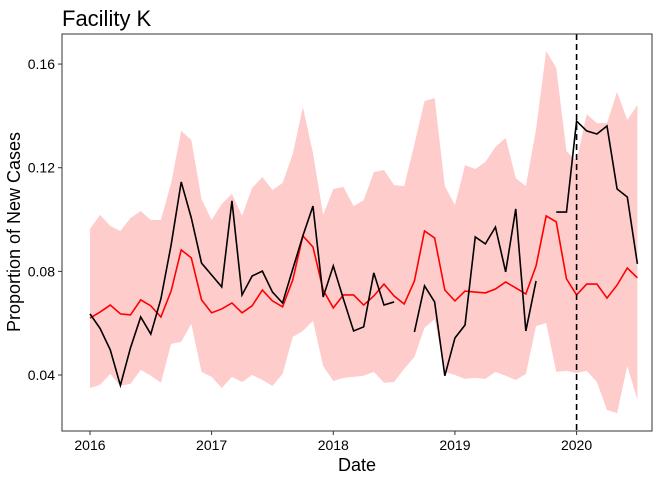  Describe the element at coordinates (41, 64) in the screenshot. I see `y-tick-label: 0.16` at that location.